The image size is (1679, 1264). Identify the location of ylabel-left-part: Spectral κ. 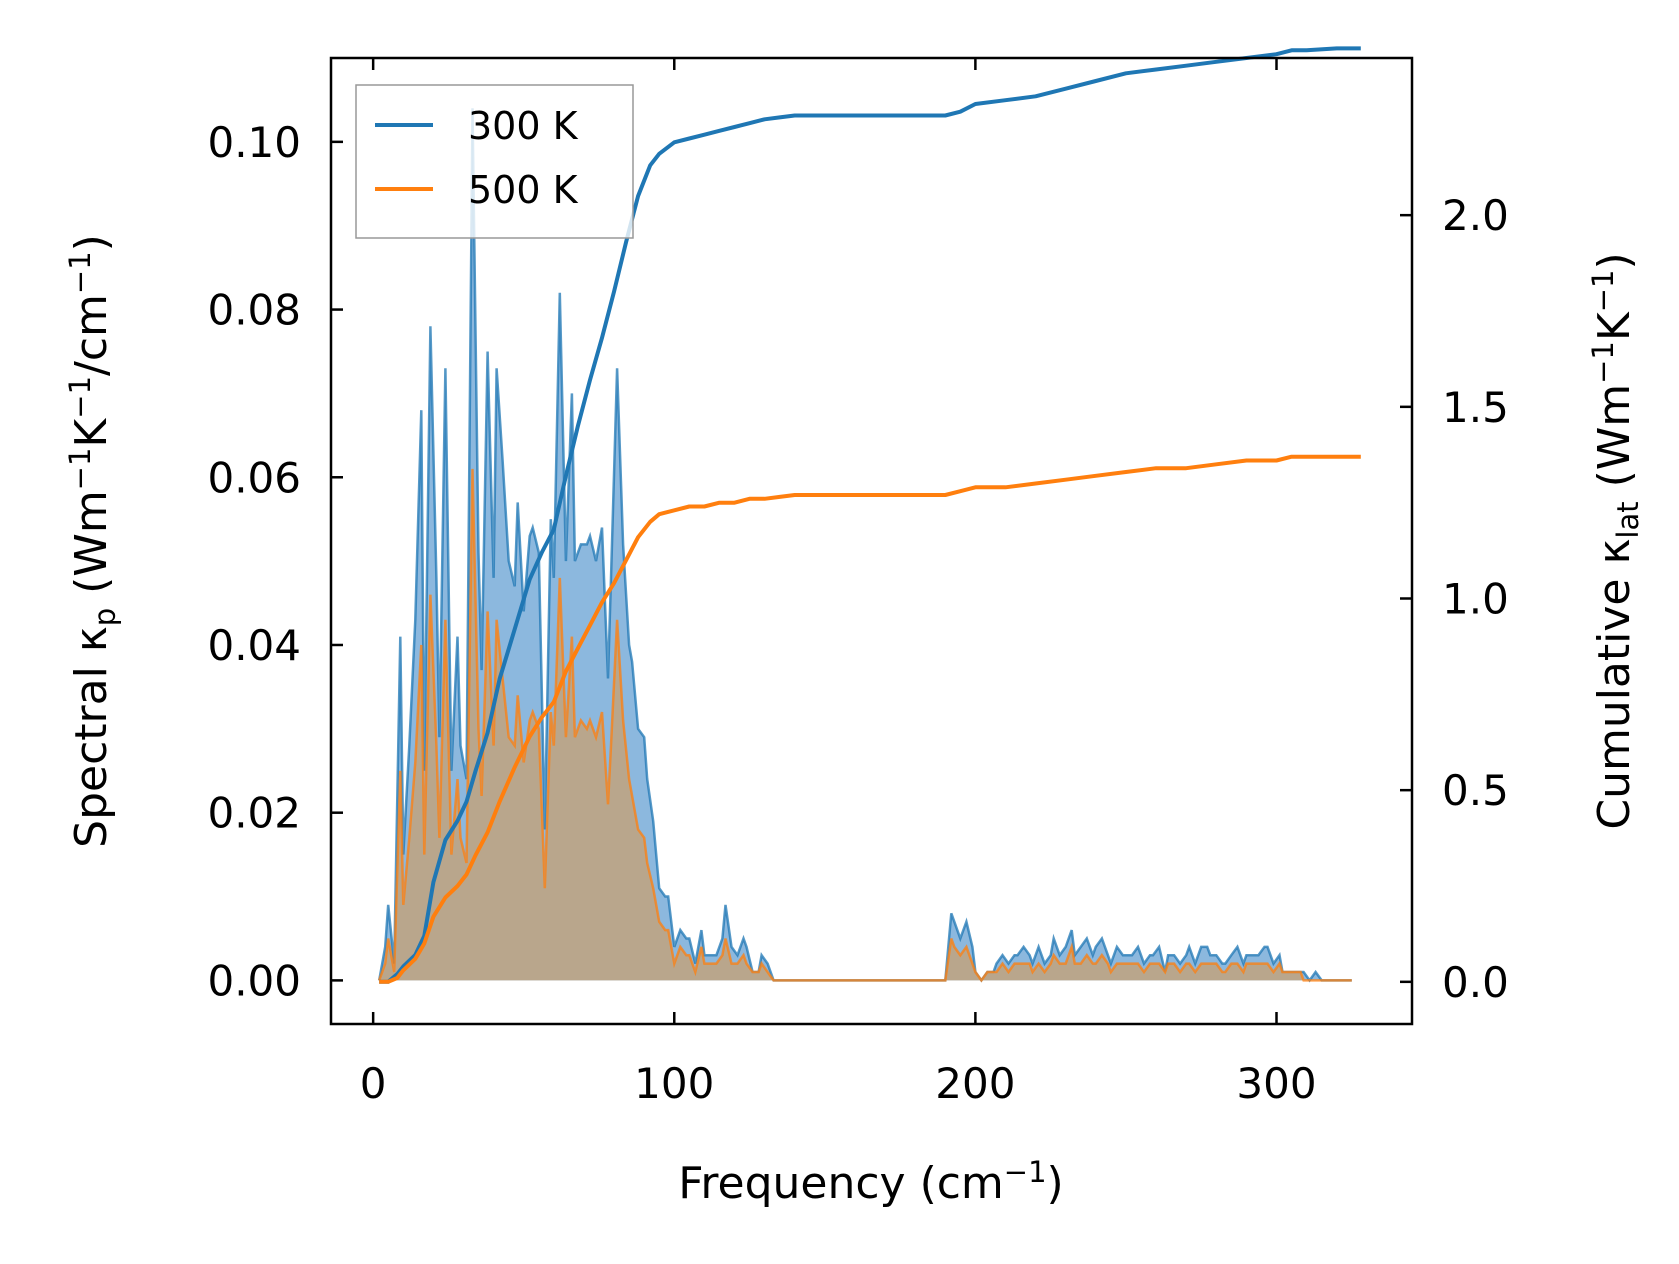
(91, 737).